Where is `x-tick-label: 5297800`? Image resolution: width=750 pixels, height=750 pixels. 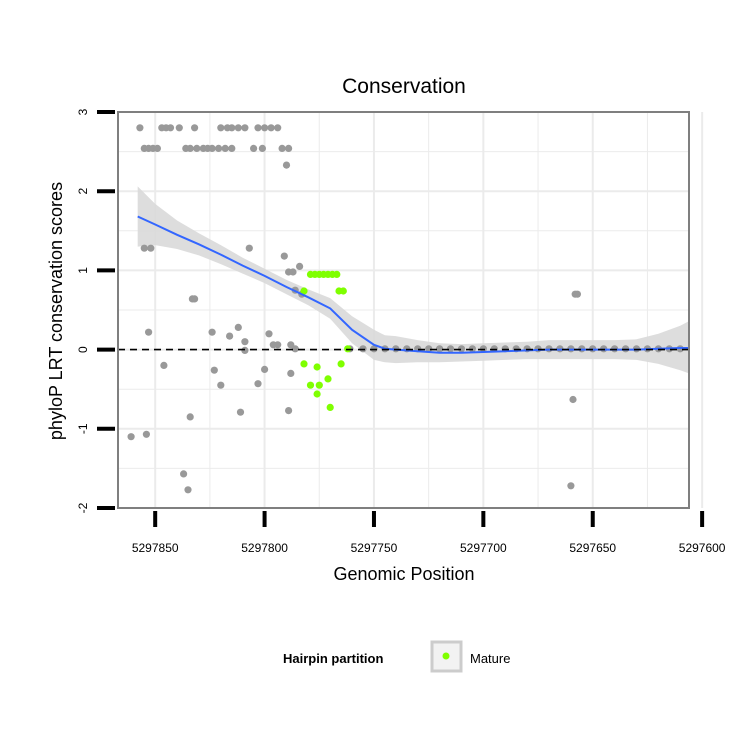
x-tick-label: 5297800 is located at coordinates (264, 548).